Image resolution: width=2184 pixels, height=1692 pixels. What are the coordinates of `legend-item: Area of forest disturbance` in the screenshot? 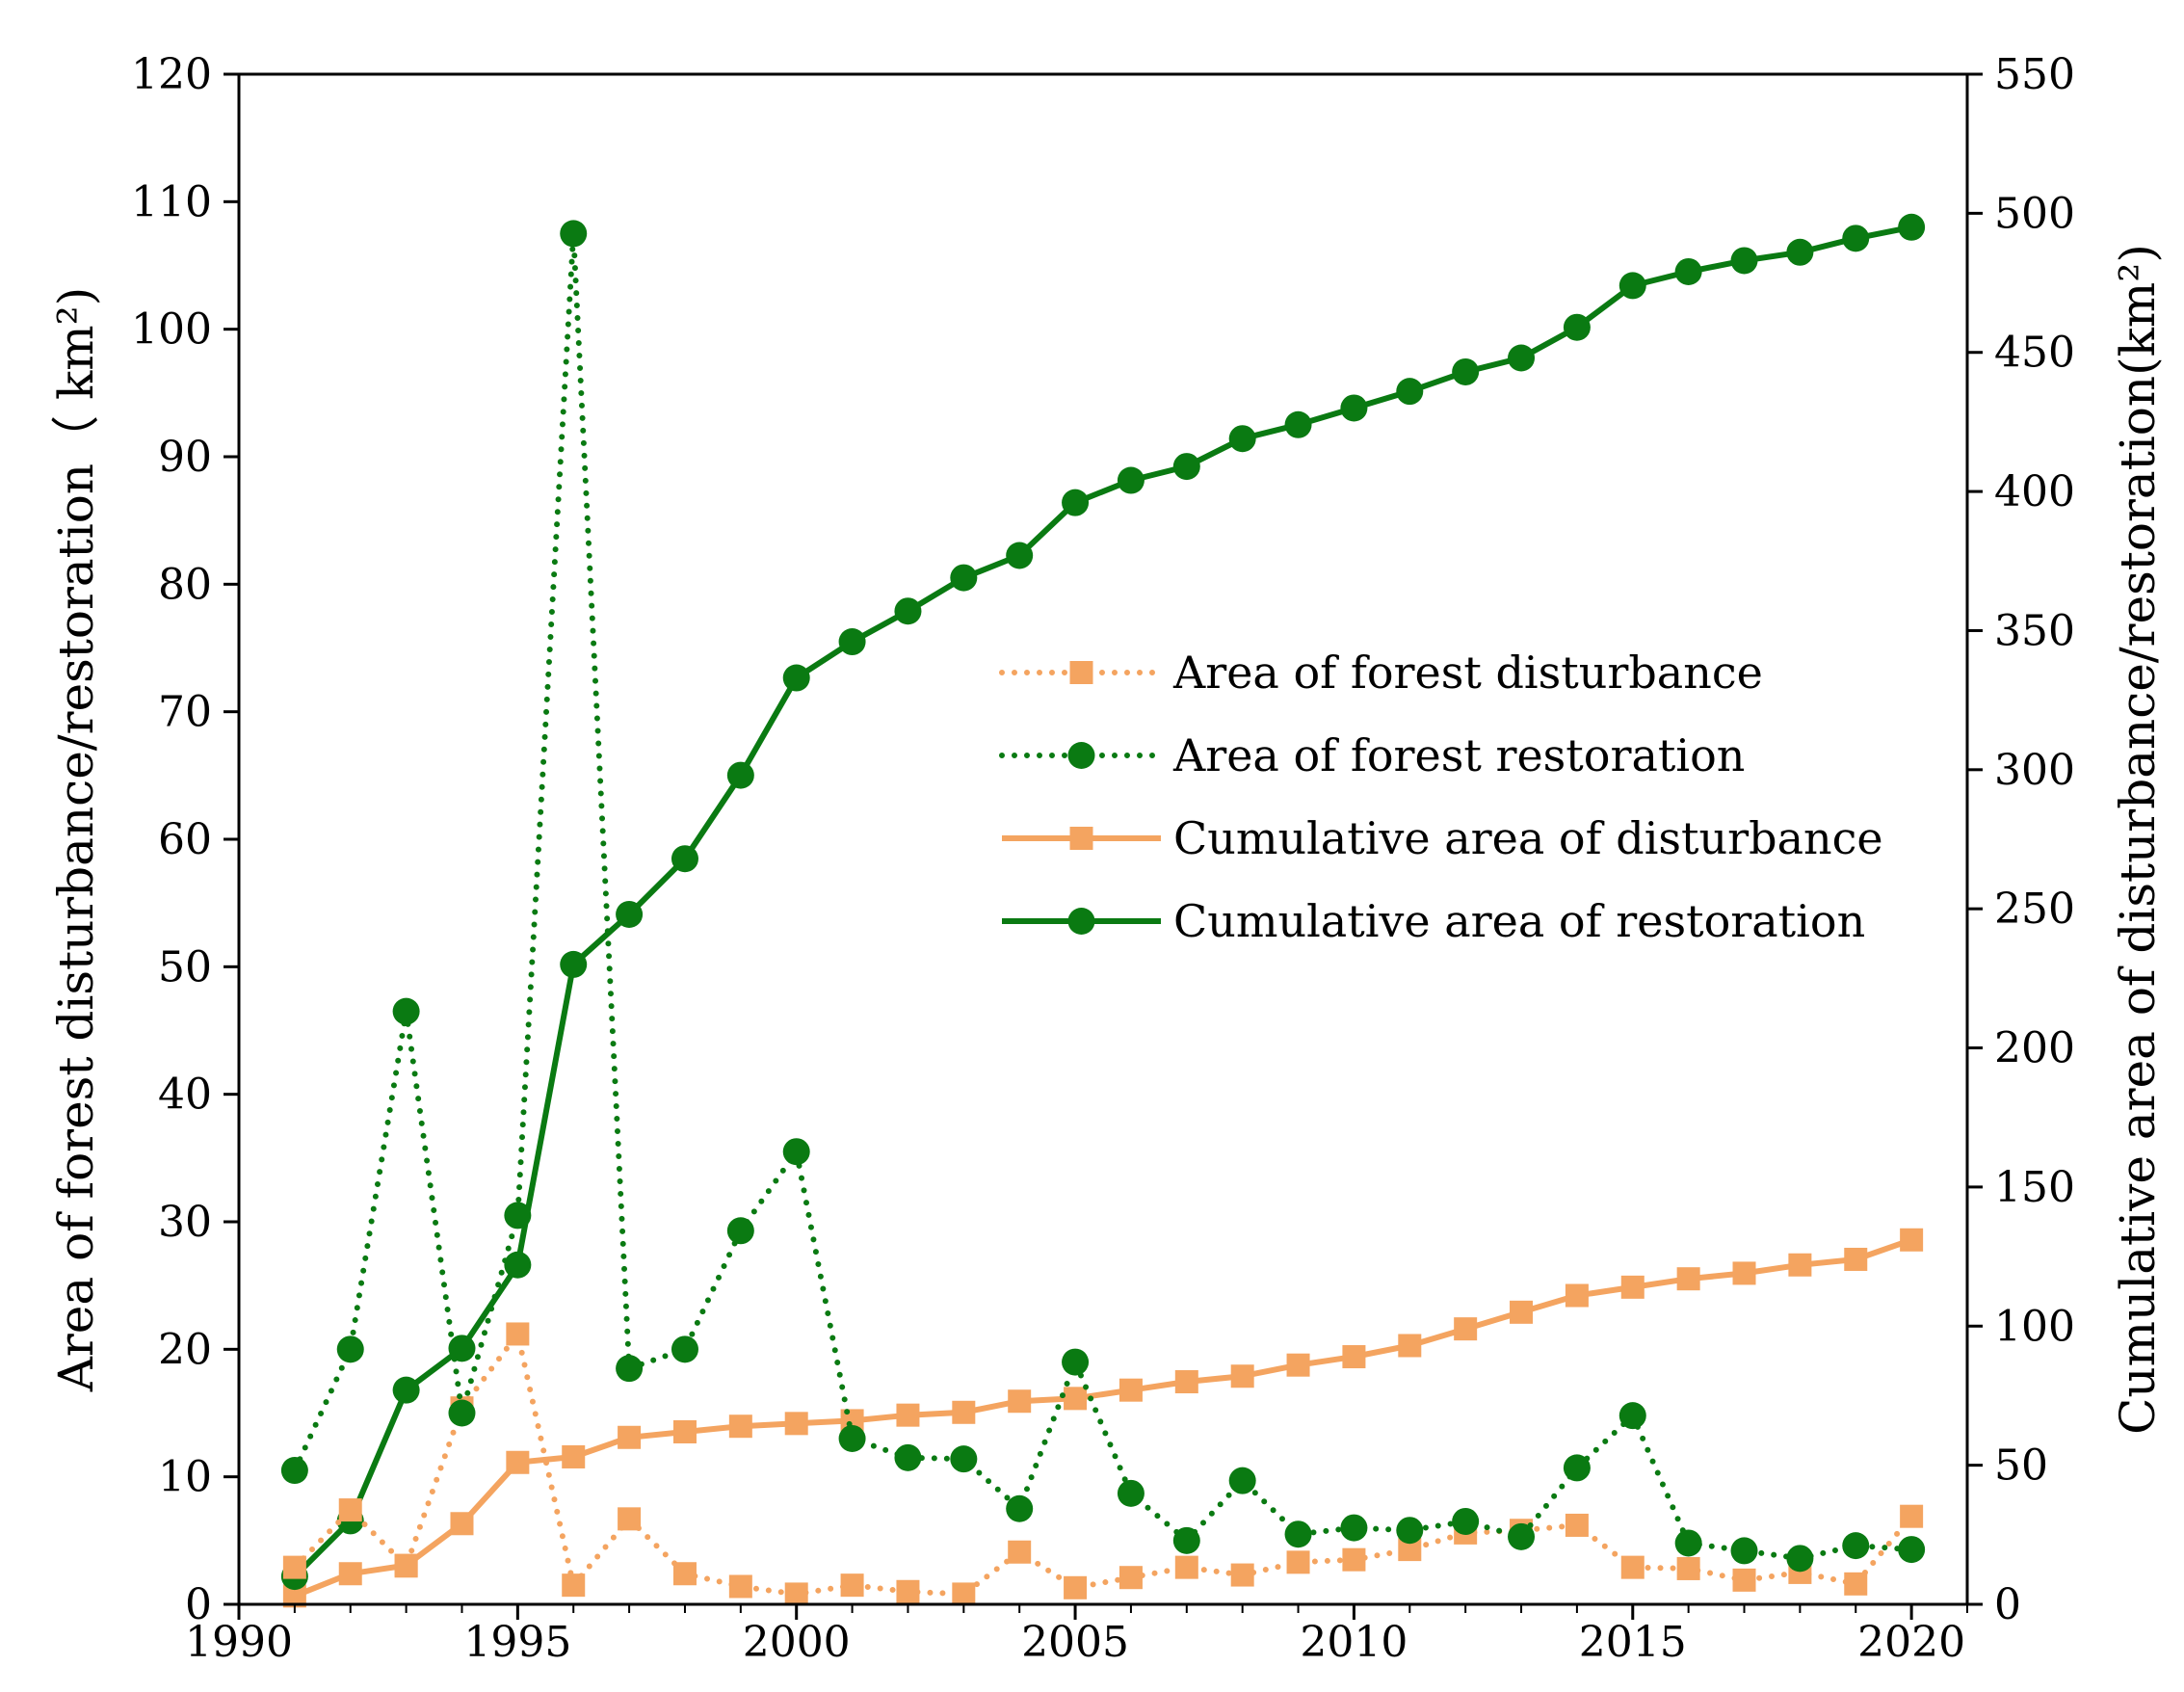 It's located at (1381, 673).